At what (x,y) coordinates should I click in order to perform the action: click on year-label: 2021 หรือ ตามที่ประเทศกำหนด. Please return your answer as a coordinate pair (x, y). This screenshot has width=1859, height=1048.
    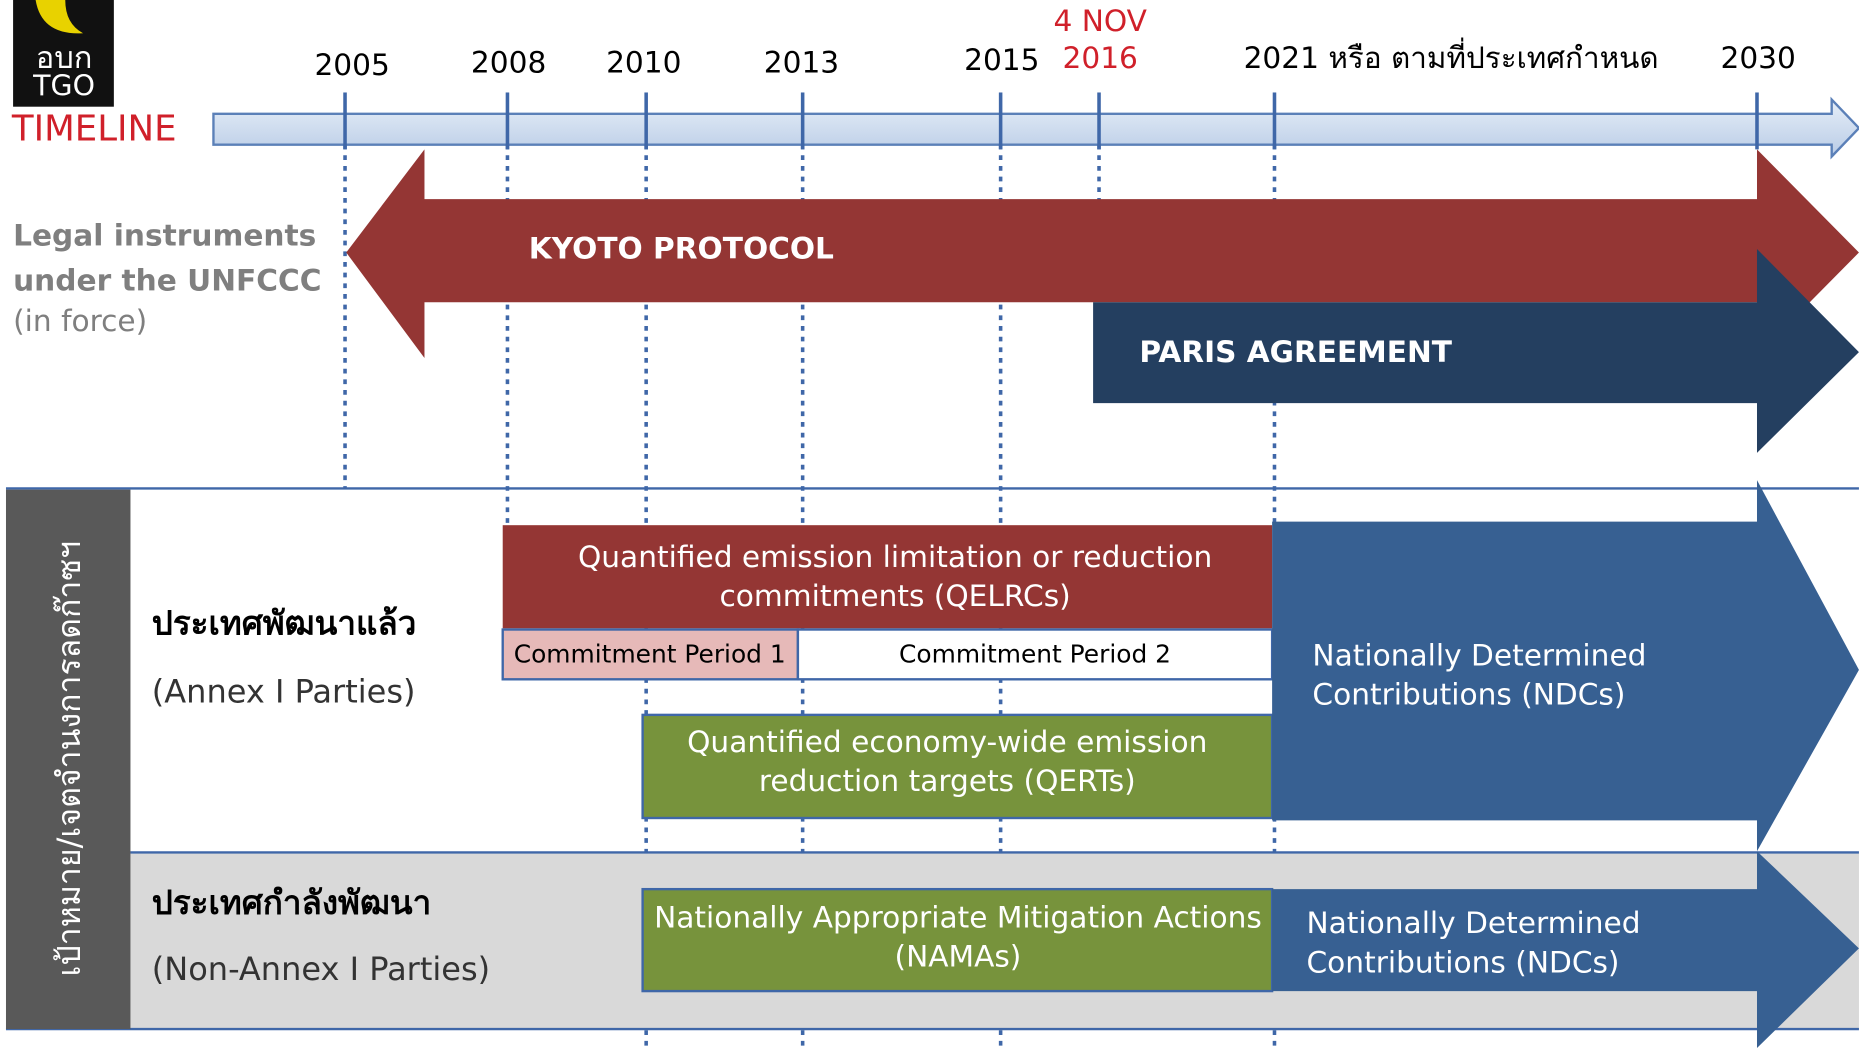
    Looking at the image, I should click on (1451, 56).